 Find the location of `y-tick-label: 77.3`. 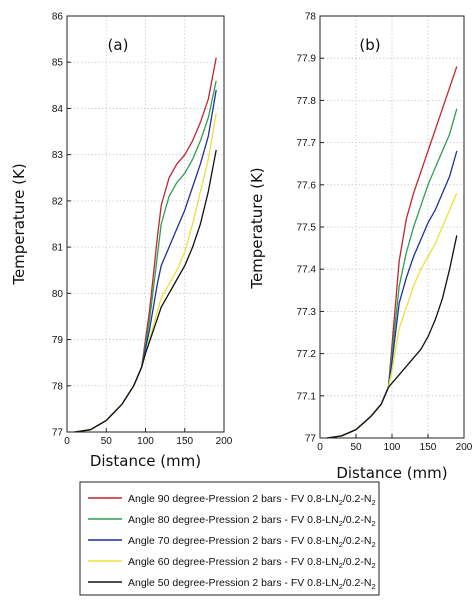

y-tick-label: 77.3 is located at coordinates (307, 312).